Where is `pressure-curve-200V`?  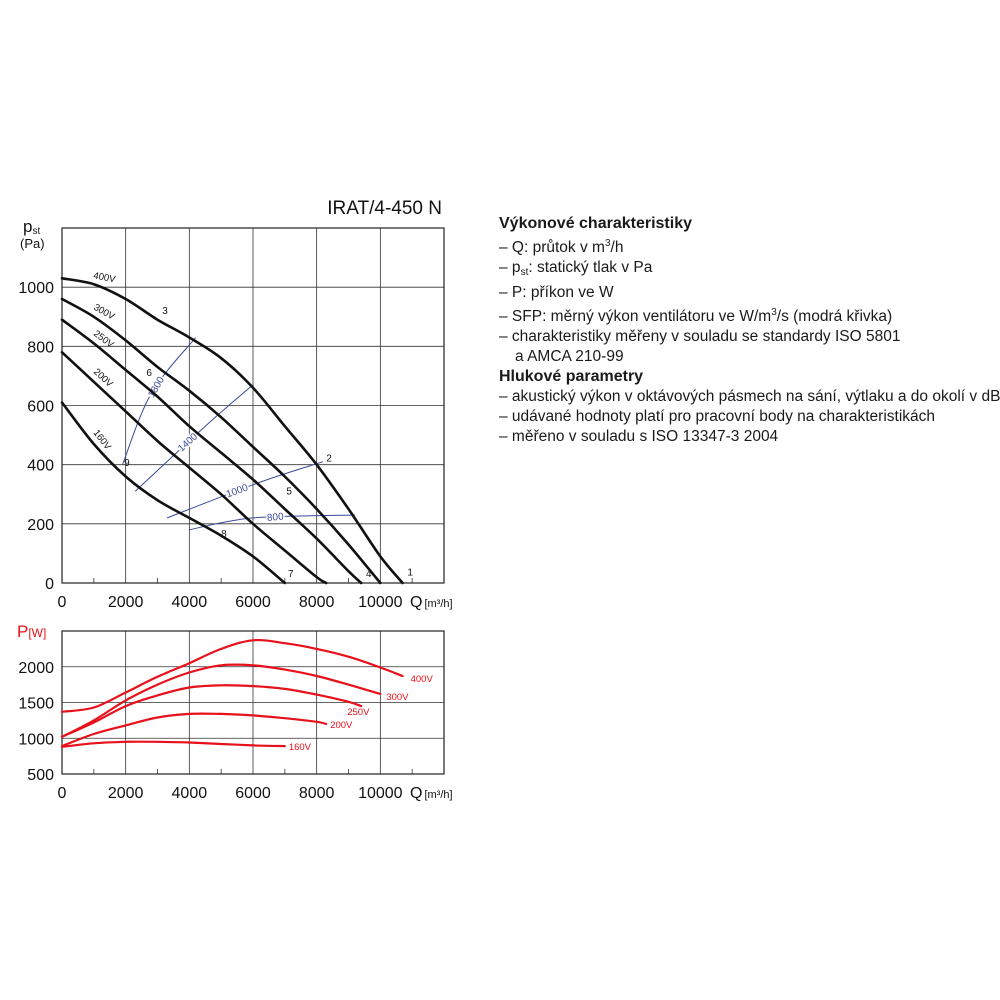
pressure-curve-200V is located at coordinates (194, 468).